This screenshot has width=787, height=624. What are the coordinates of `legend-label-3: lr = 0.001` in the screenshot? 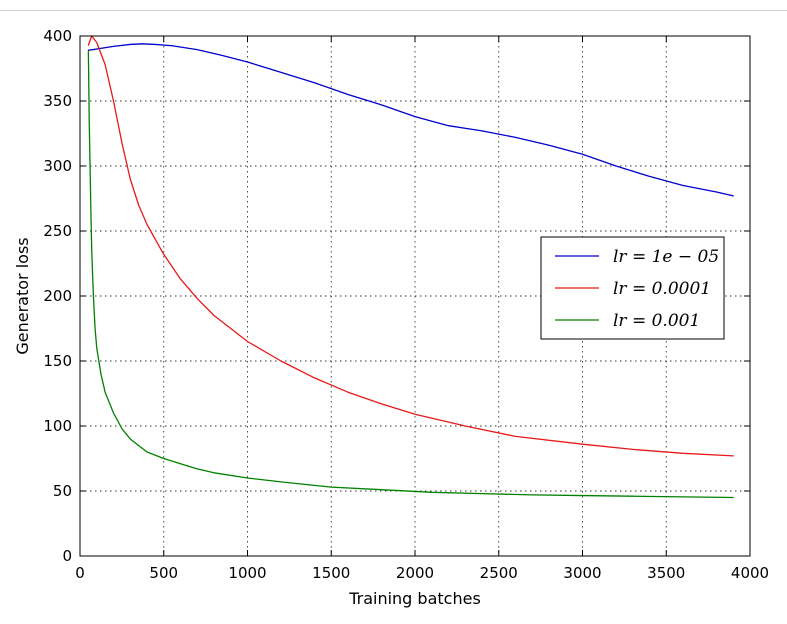 It's located at (656, 321).